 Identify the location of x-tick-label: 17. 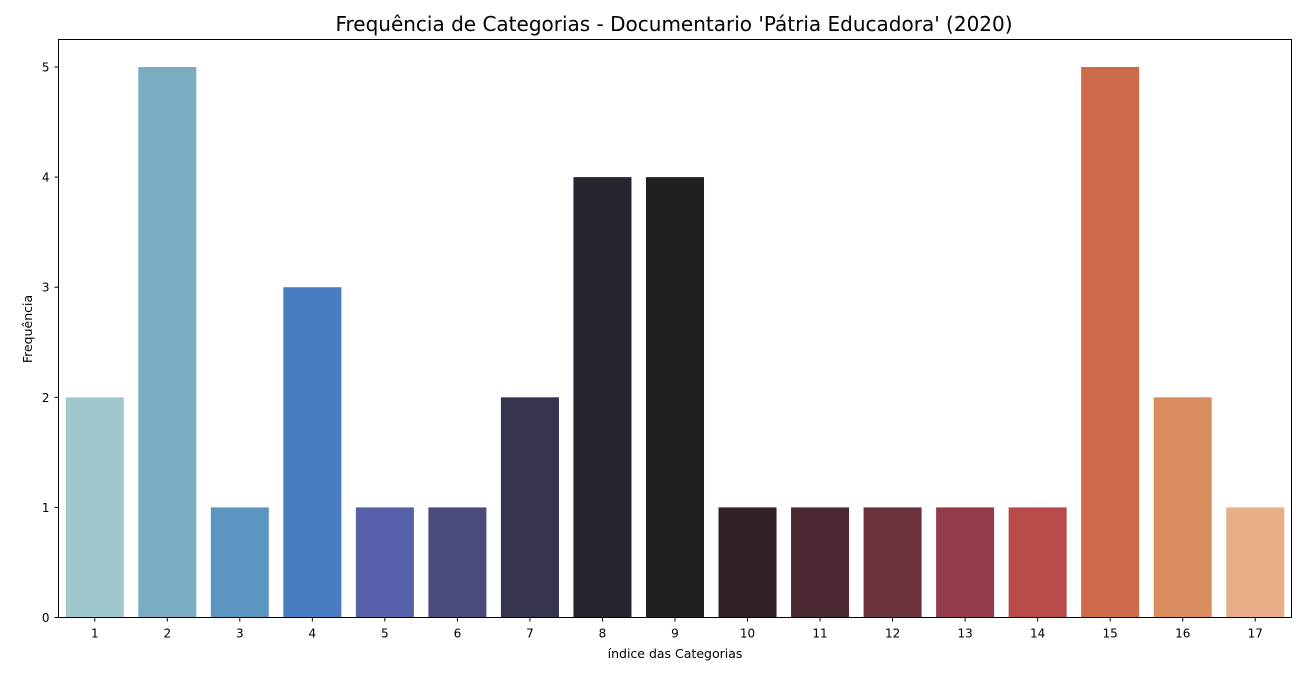
(1255, 634).